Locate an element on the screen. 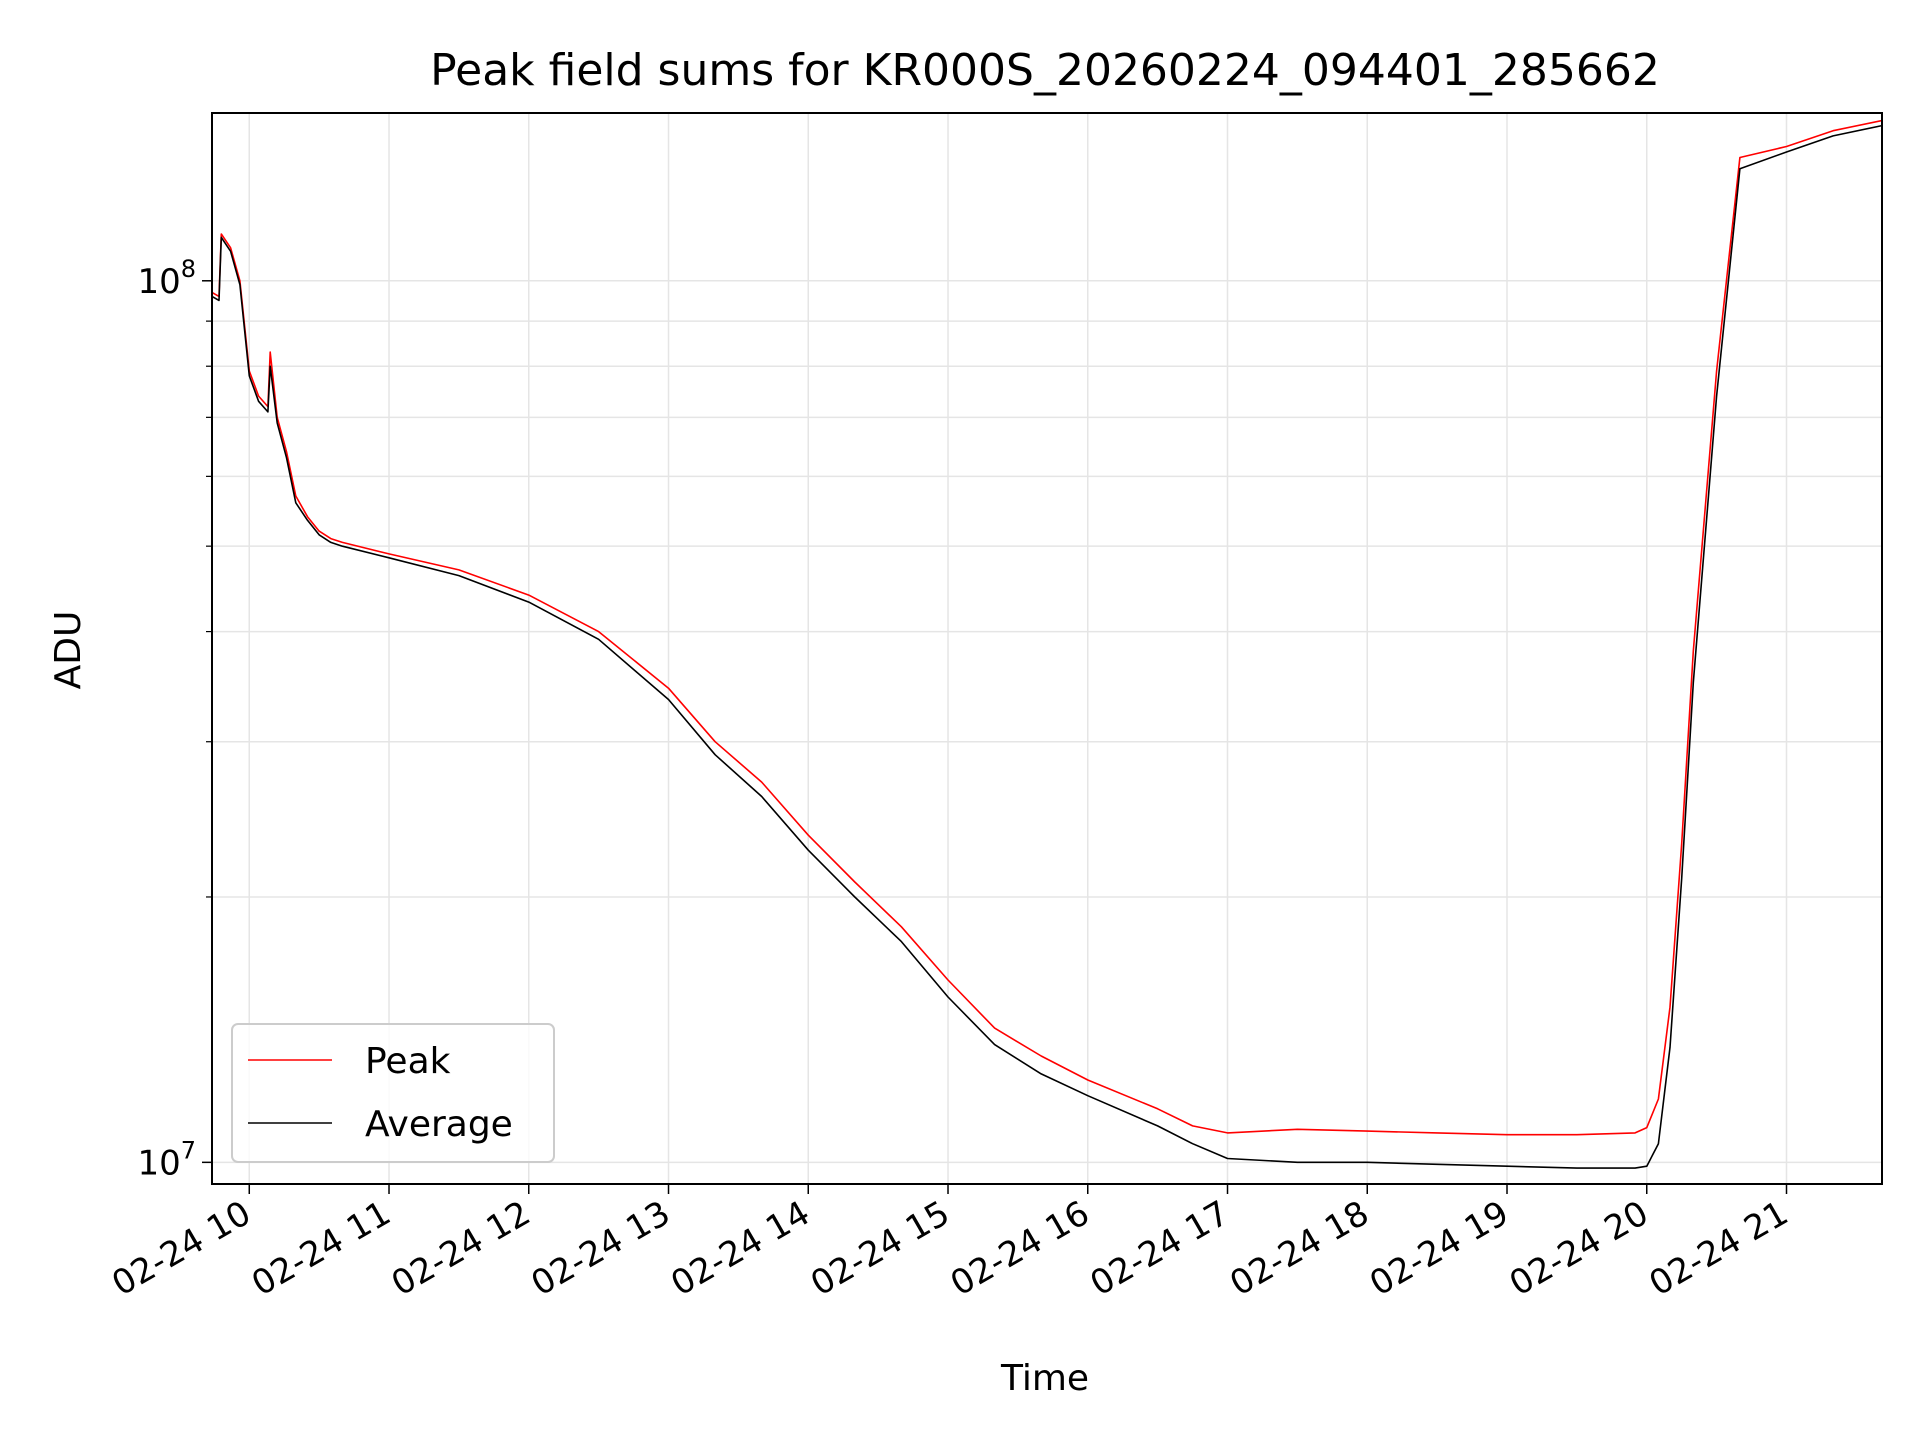 Image resolution: width=1920 pixels, height=1440 pixels. legend: Peak Average is located at coordinates (393, 1093).